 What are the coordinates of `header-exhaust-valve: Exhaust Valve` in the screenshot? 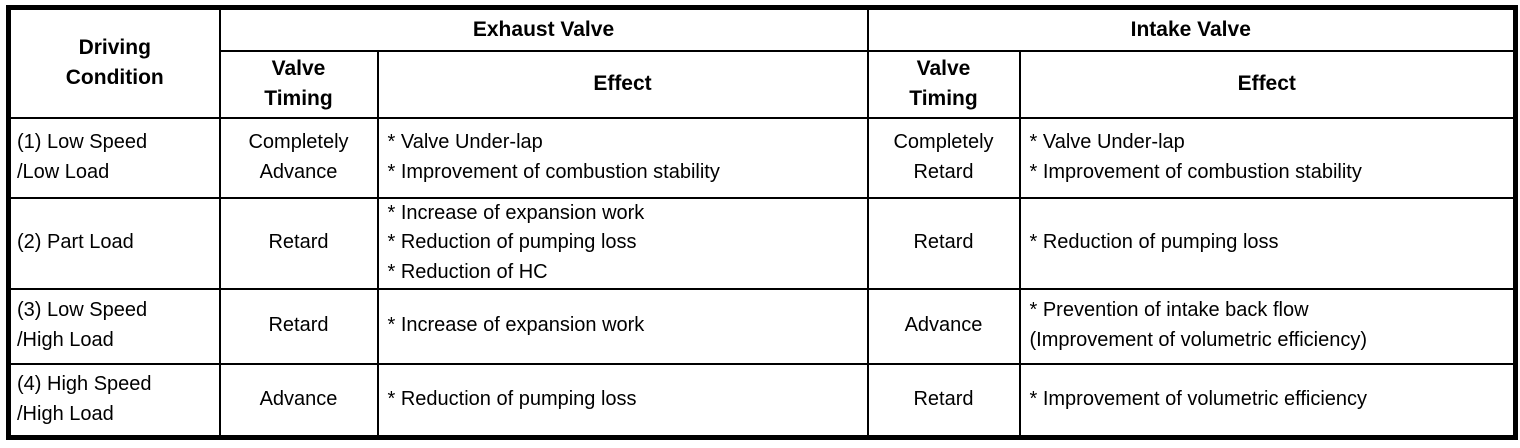 It's located at (543, 29).